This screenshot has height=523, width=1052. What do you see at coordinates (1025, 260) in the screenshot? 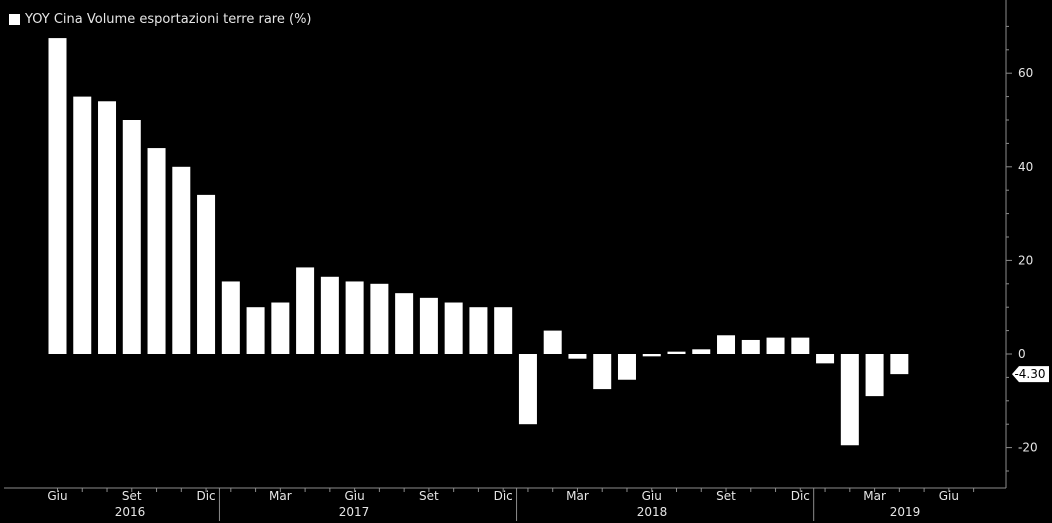
I see `y-tick-label: 20` at bounding box center [1025, 260].